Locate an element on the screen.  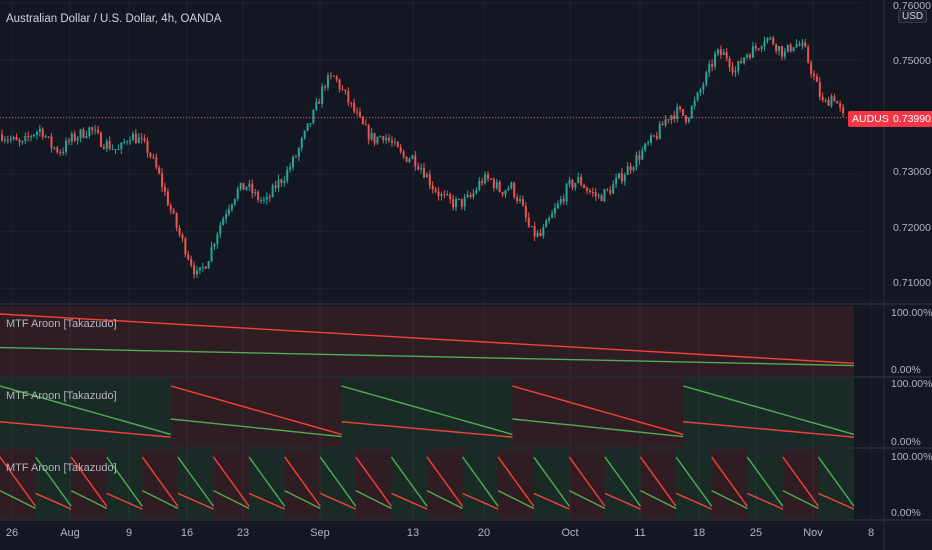
pane-max-label: 100.00% is located at coordinates (911, 457).